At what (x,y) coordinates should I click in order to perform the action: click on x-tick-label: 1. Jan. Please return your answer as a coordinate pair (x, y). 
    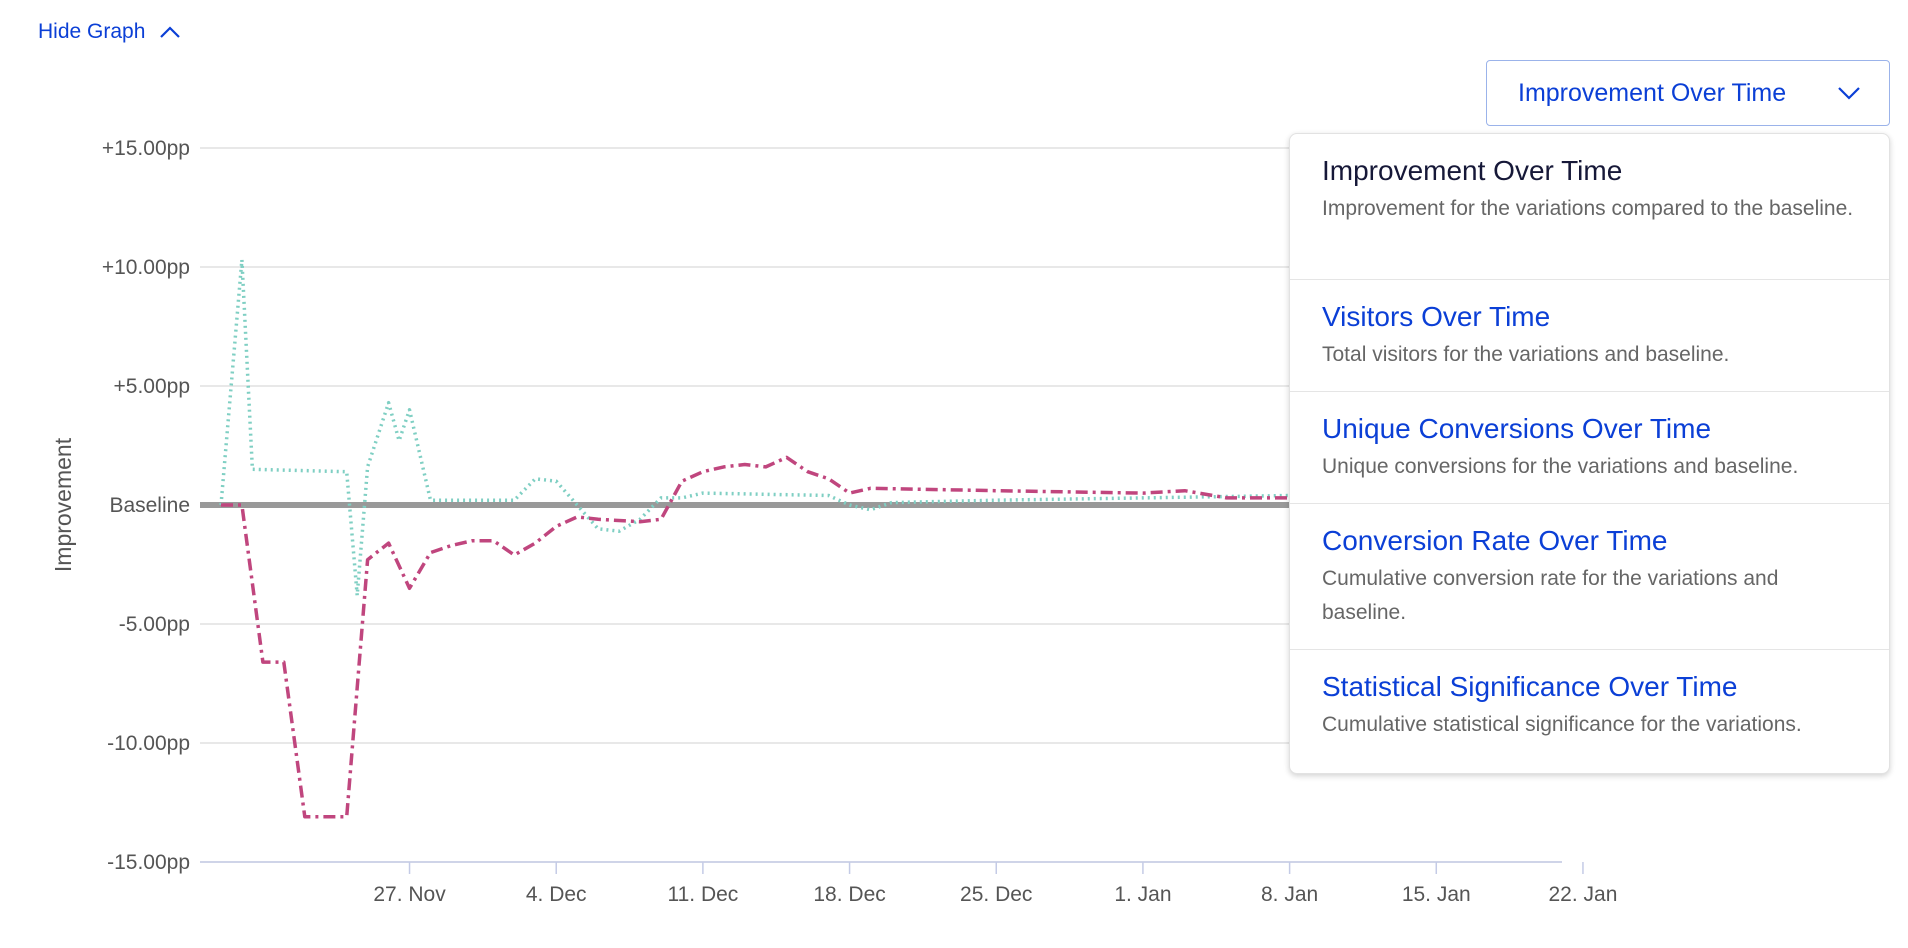
    Looking at the image, I should click on (1142, 894).